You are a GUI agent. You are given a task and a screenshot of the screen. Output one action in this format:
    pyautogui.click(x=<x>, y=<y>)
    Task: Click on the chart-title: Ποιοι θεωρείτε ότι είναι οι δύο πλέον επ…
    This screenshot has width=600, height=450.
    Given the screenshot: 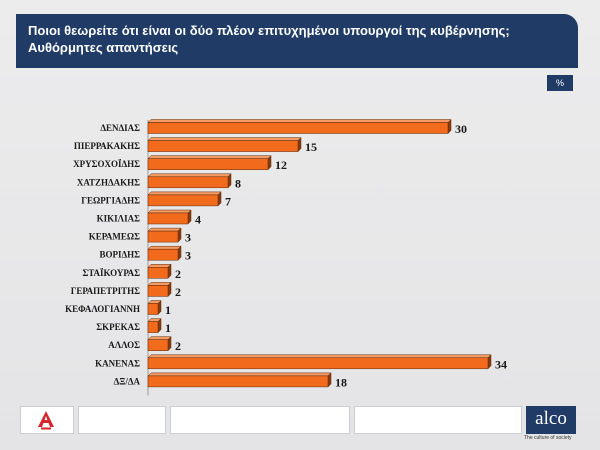 What is the action you would take?
    pyautogui.click(x=269, y=30)
    